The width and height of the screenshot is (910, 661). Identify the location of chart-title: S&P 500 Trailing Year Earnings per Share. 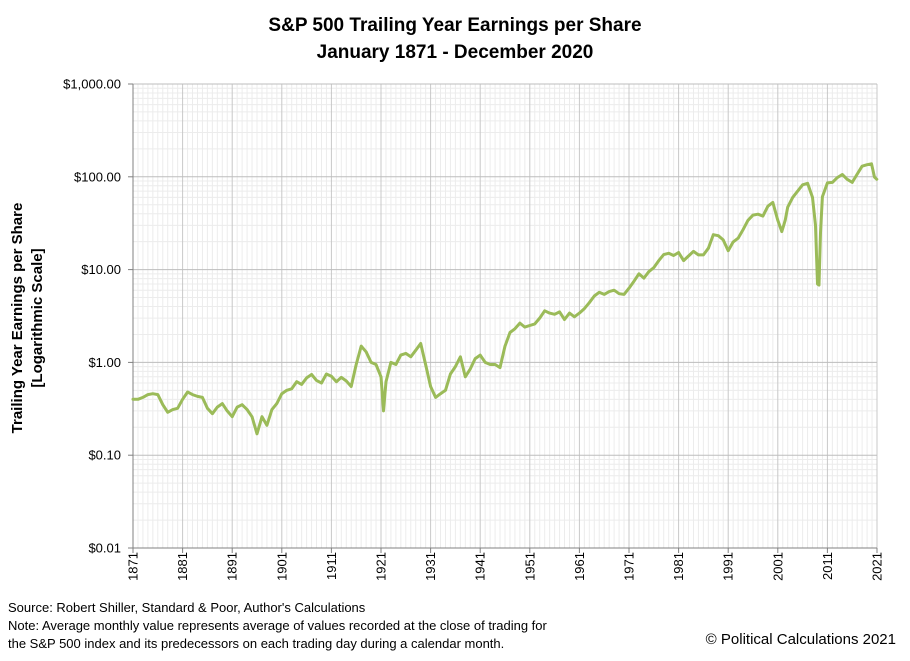
(454, 25).